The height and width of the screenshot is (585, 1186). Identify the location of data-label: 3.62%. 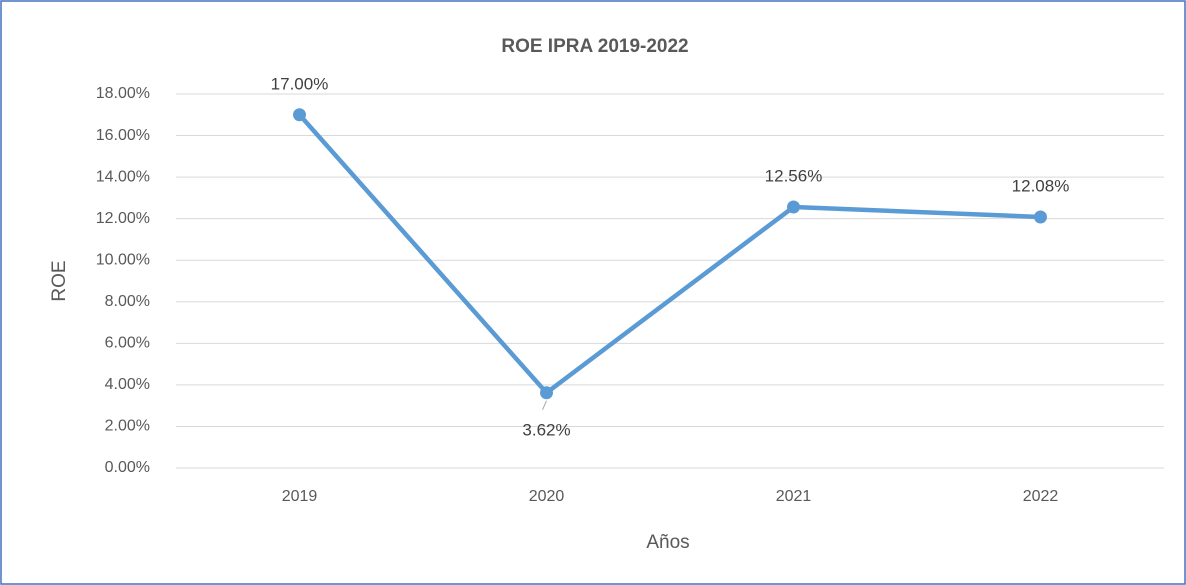
(546, 429).